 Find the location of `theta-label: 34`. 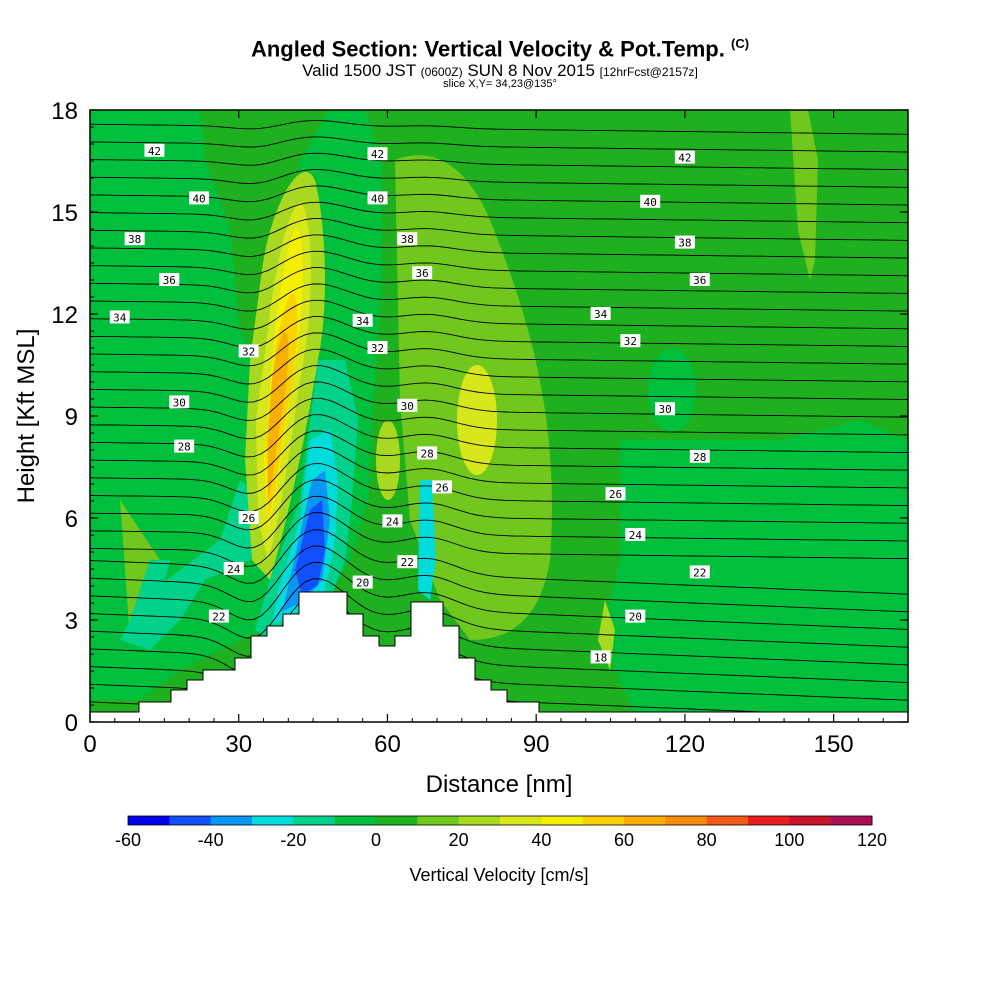

theta-label: 34 is located at coordinates (120, 317).